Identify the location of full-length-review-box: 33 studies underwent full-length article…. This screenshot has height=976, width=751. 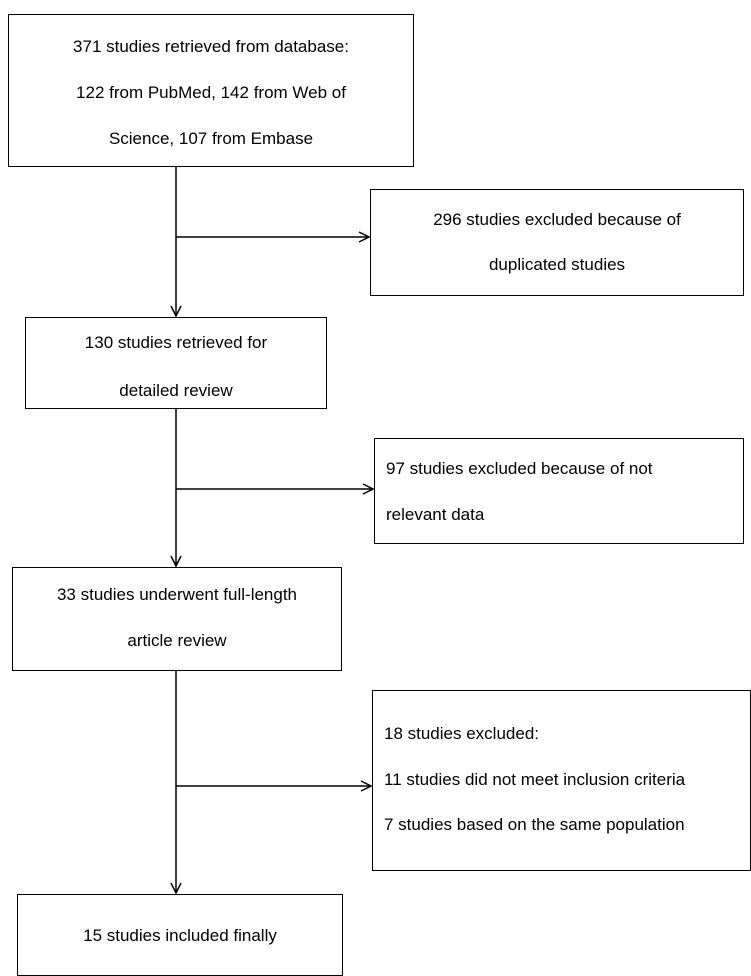
(177, 619).